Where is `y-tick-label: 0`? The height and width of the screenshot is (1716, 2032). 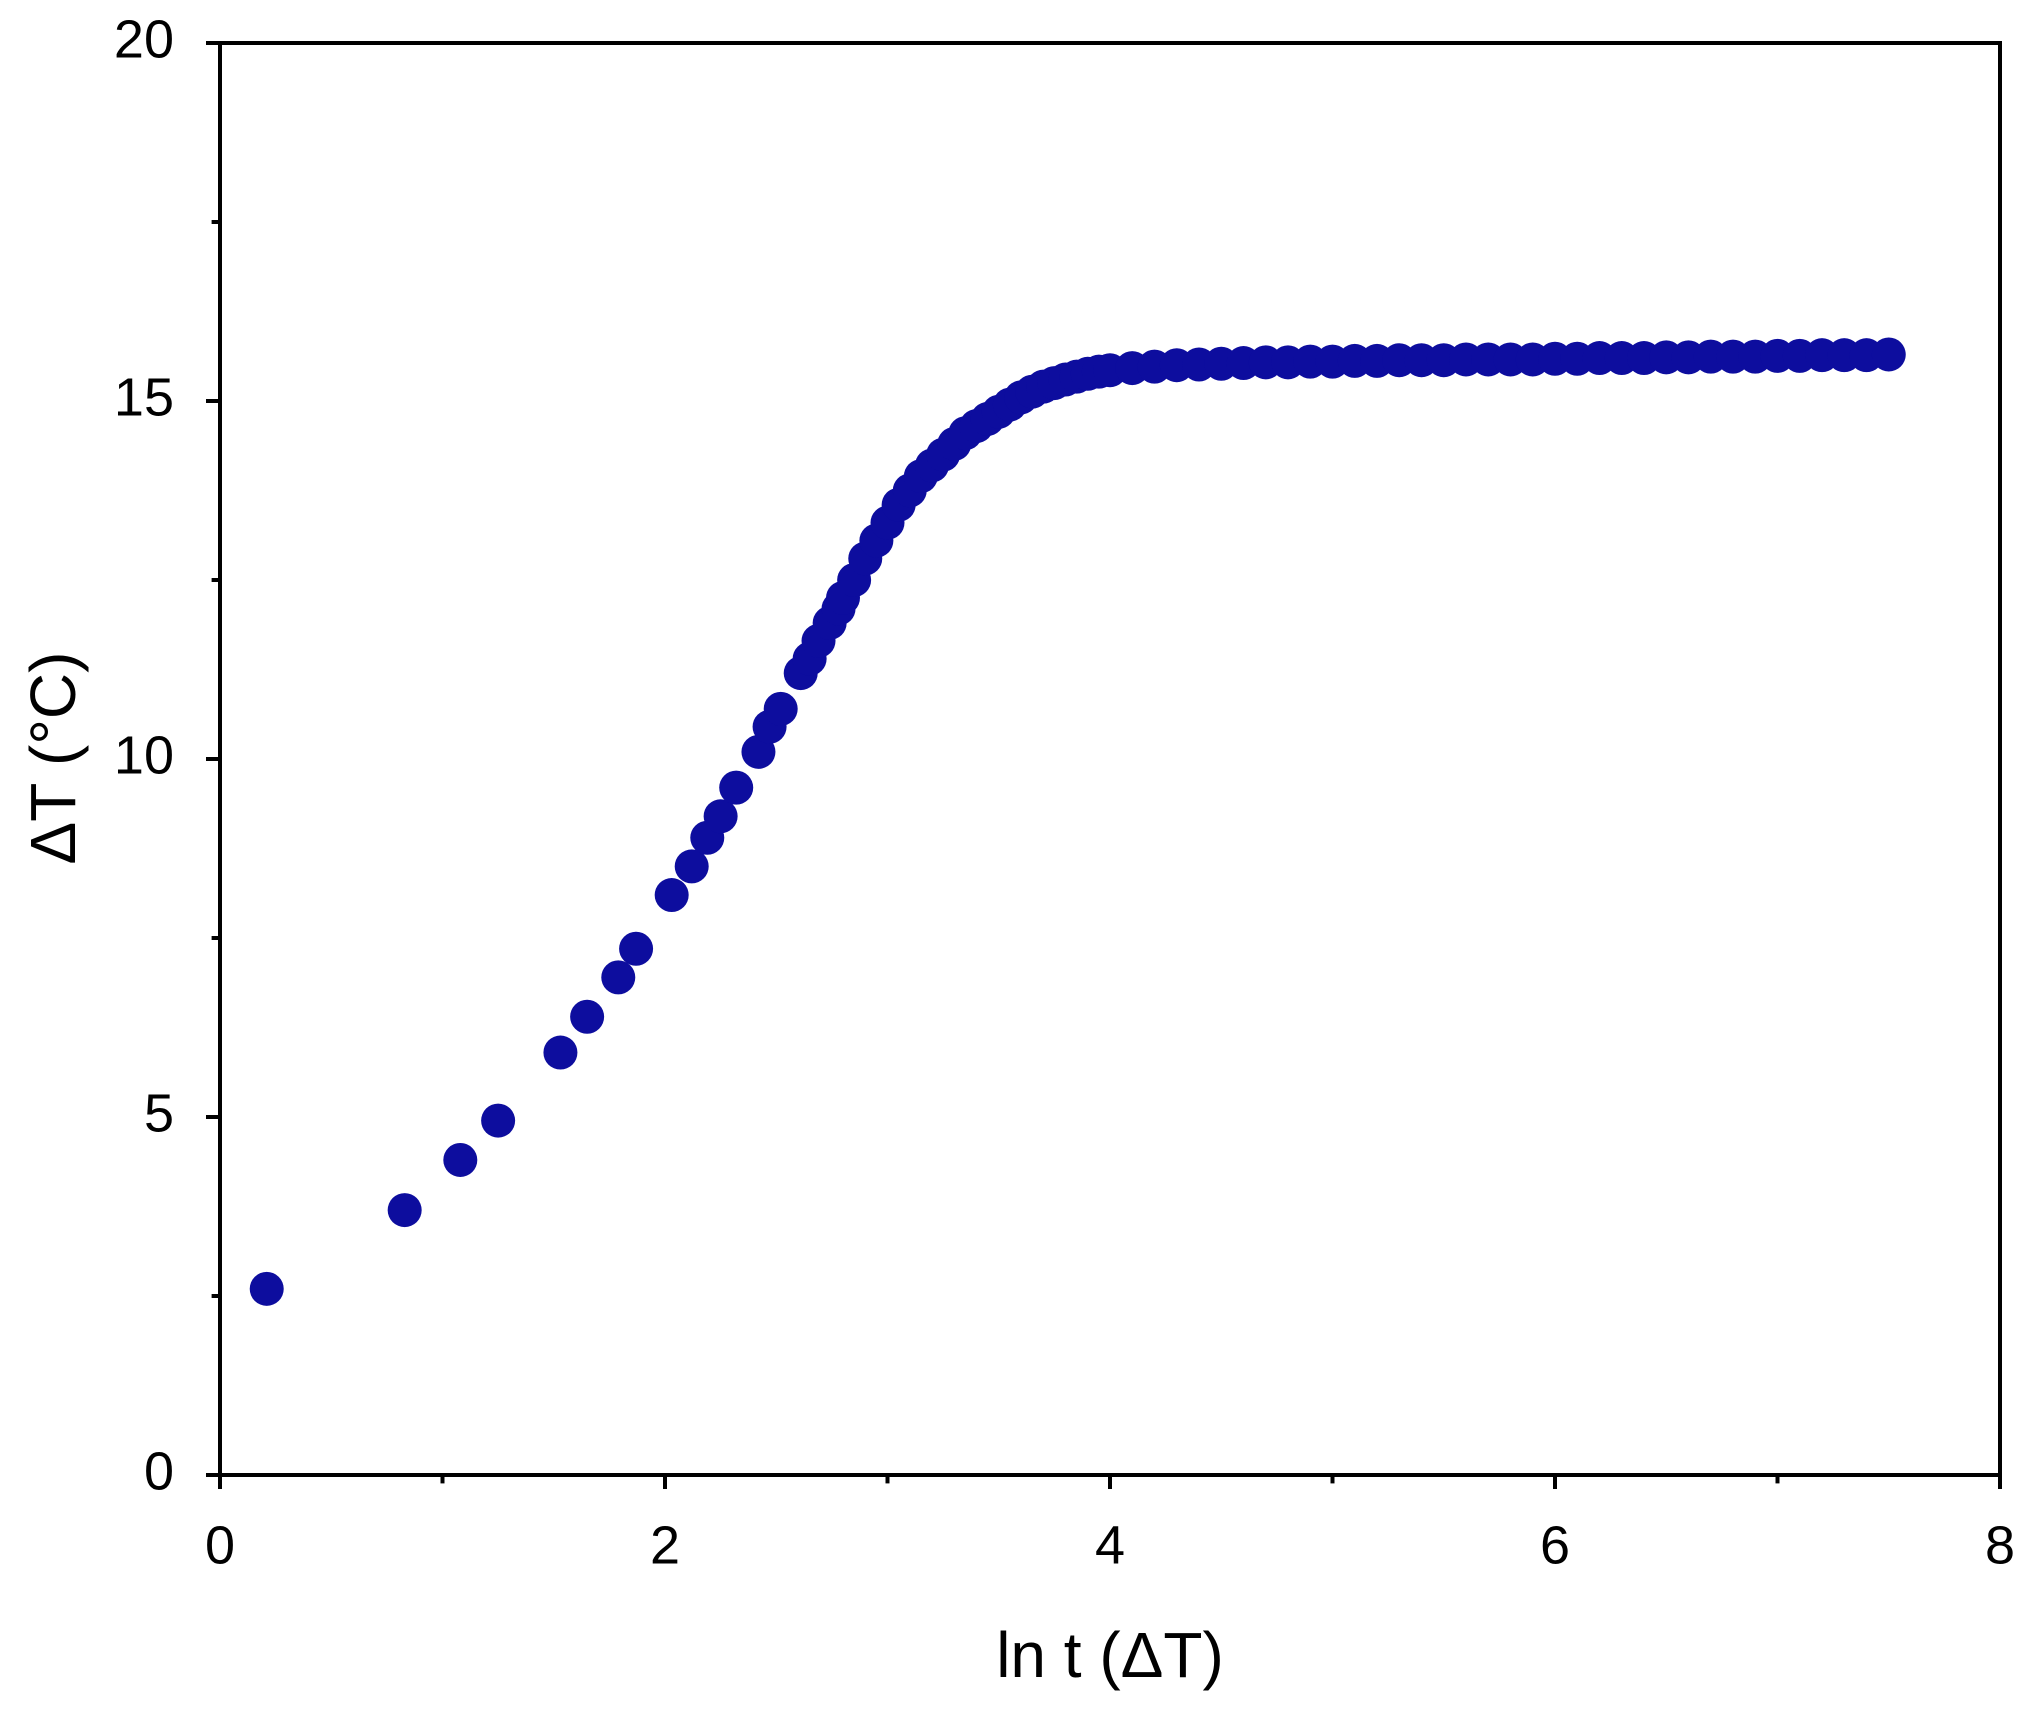
y-tick-label: 0 is located at coordinates (159, 1471).